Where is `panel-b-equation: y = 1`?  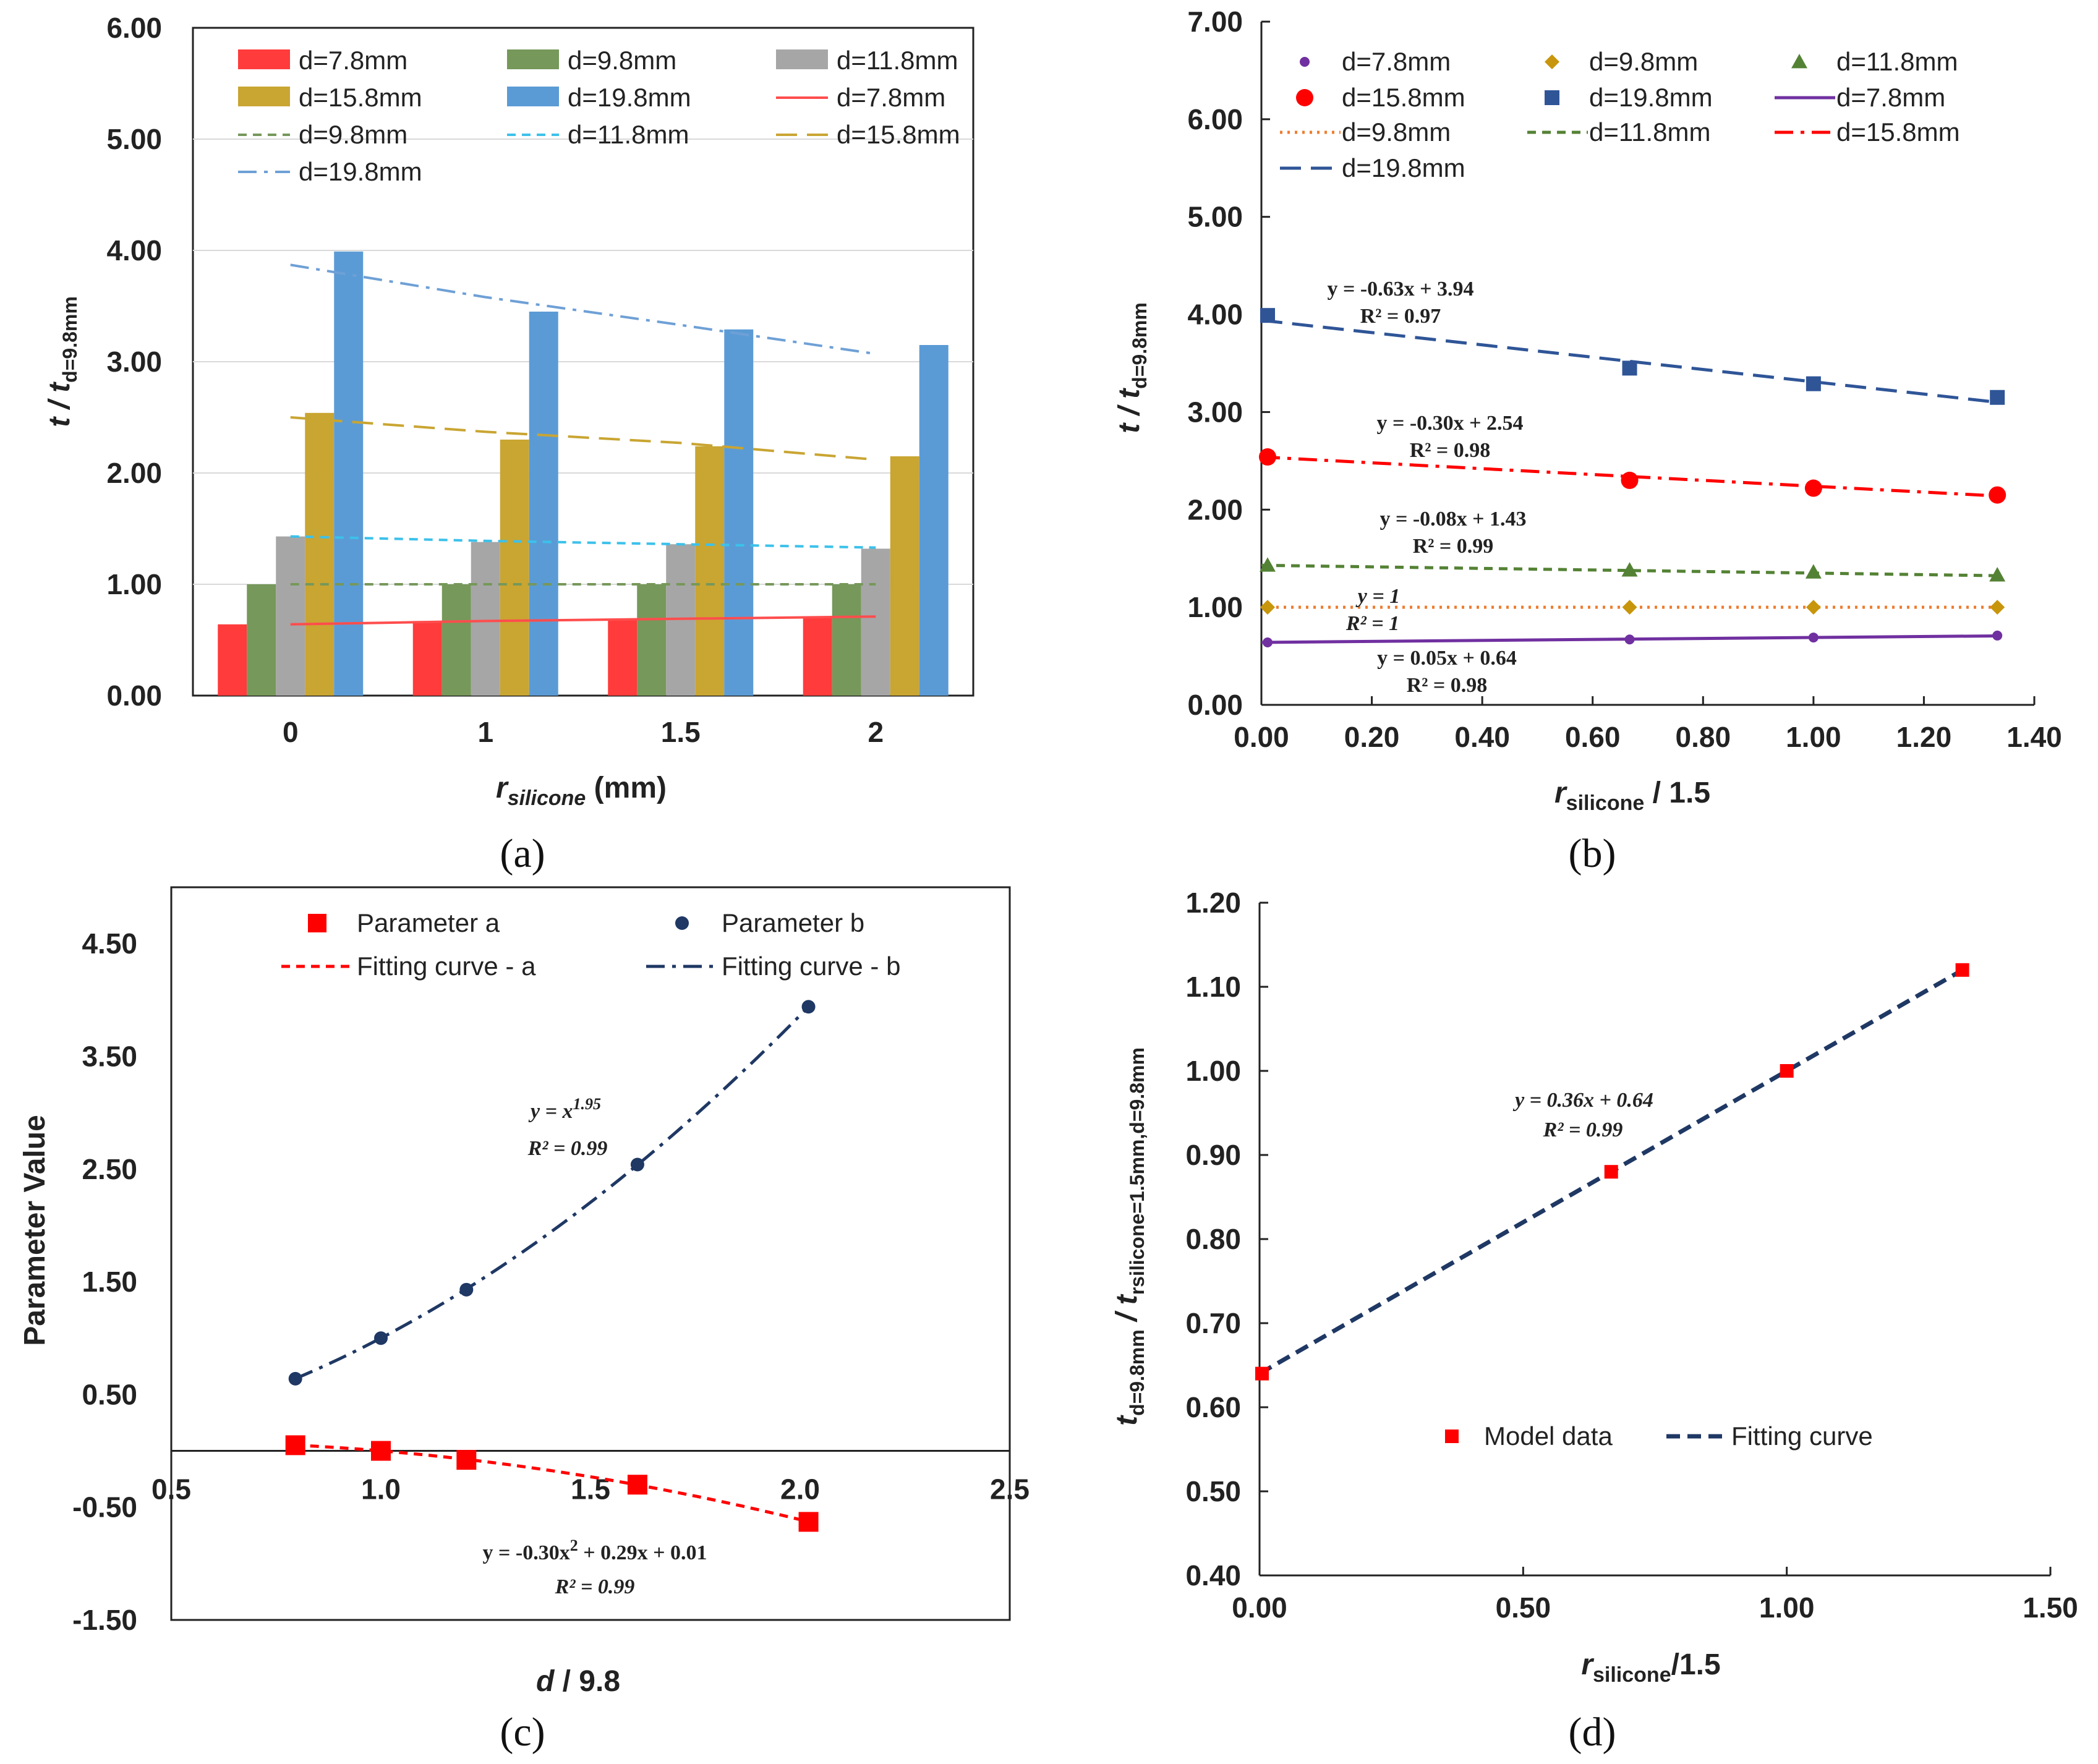
panel-b-equation: y = 1 is located at coordinates (1377, 596).